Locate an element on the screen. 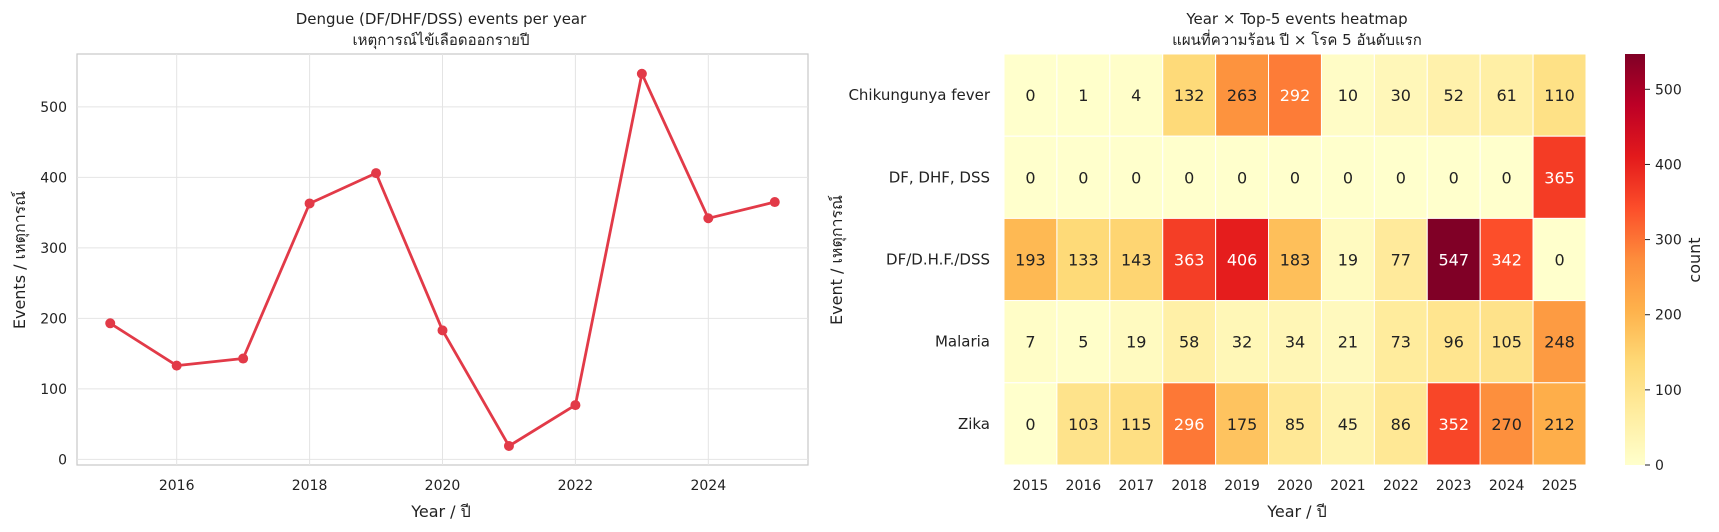 The image size is (1719, 532). heatmap-cell-value: 5 is located at coordinates (1083, 342).